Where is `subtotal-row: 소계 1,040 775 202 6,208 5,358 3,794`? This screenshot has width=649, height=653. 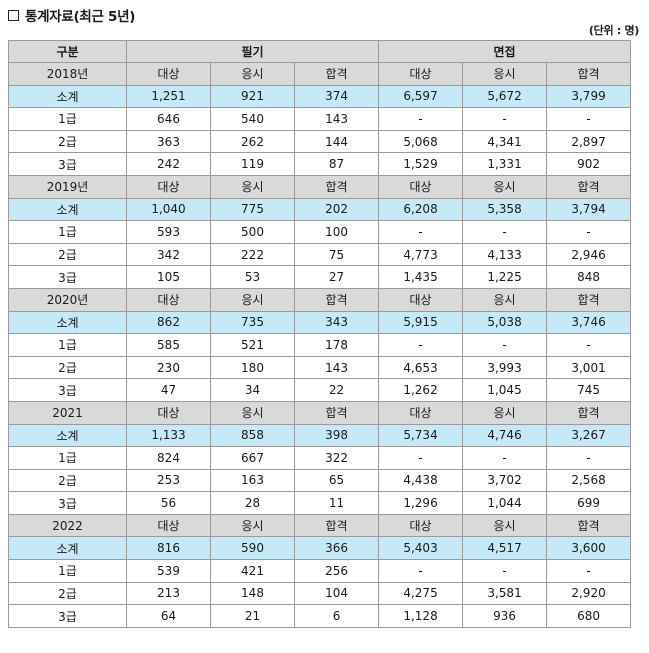 subtotal-row: 소계 1,040 775 202 6,208 5,358 3,794 is located at coordinates (320, 209).